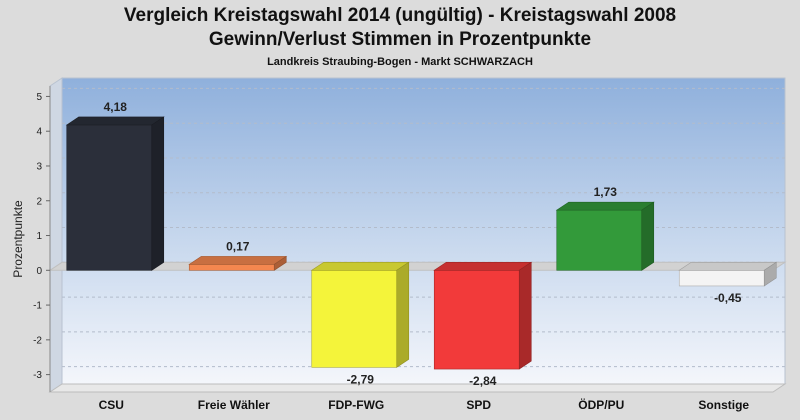 The image size is (800, 420). Describe the element at coordinates (37, 375) in the screenshot. I see `y-tick-label: -3` at that location.